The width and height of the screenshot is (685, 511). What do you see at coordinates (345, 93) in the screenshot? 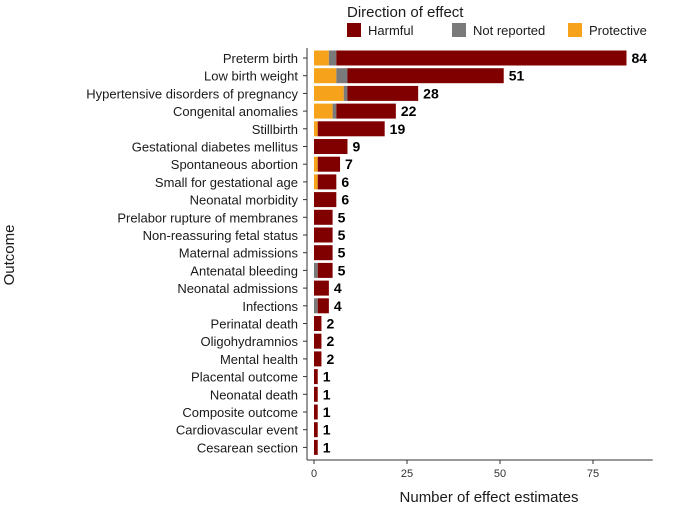
I see `bar-hypertensive-disorders-of-pregnancy-not-reported` at bounding box center [345, 93].